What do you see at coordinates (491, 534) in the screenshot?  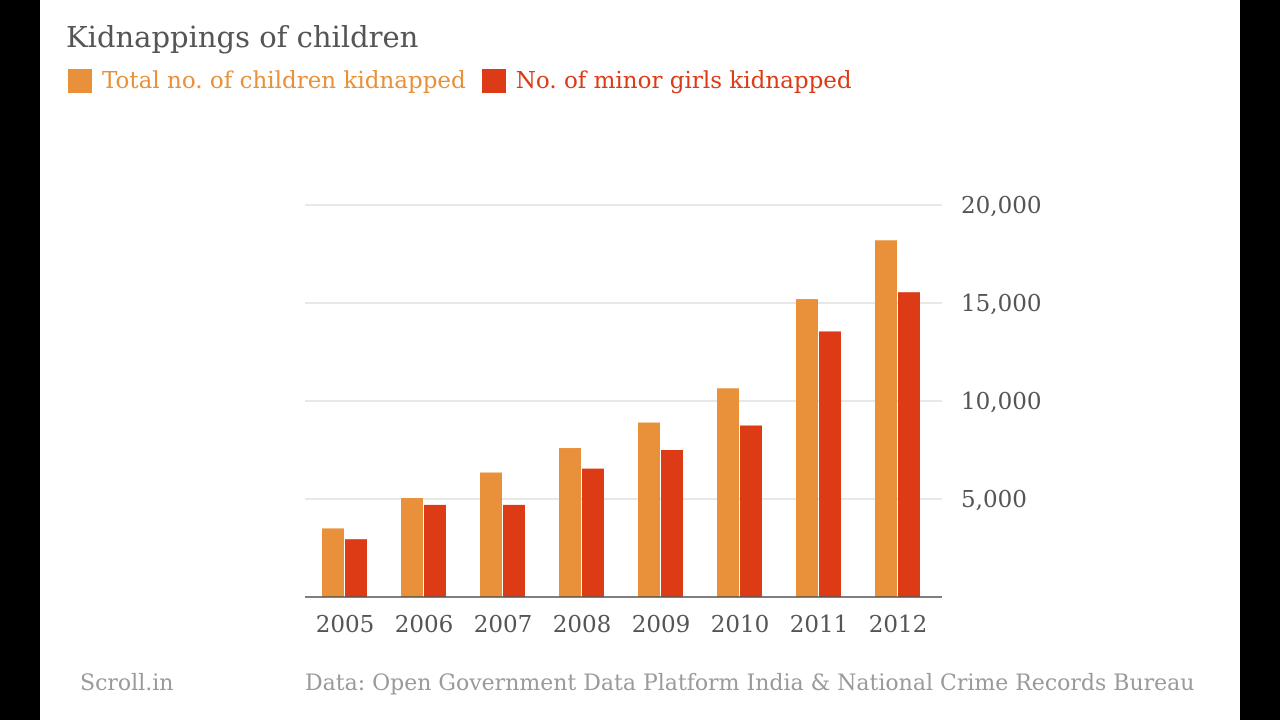 I see `bar-total-2007` at bounding box center [491, 534].